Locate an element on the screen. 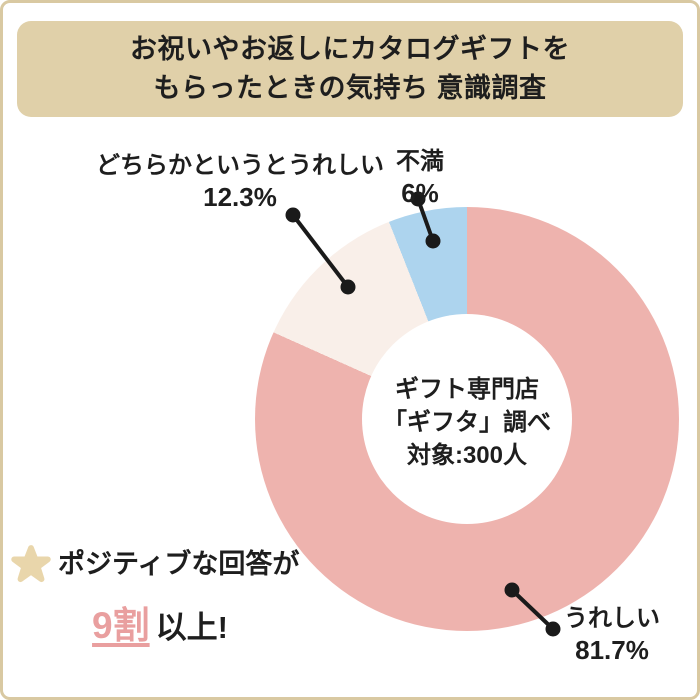  footnote-suffix: 以上! is located at coordinates (191, 627).